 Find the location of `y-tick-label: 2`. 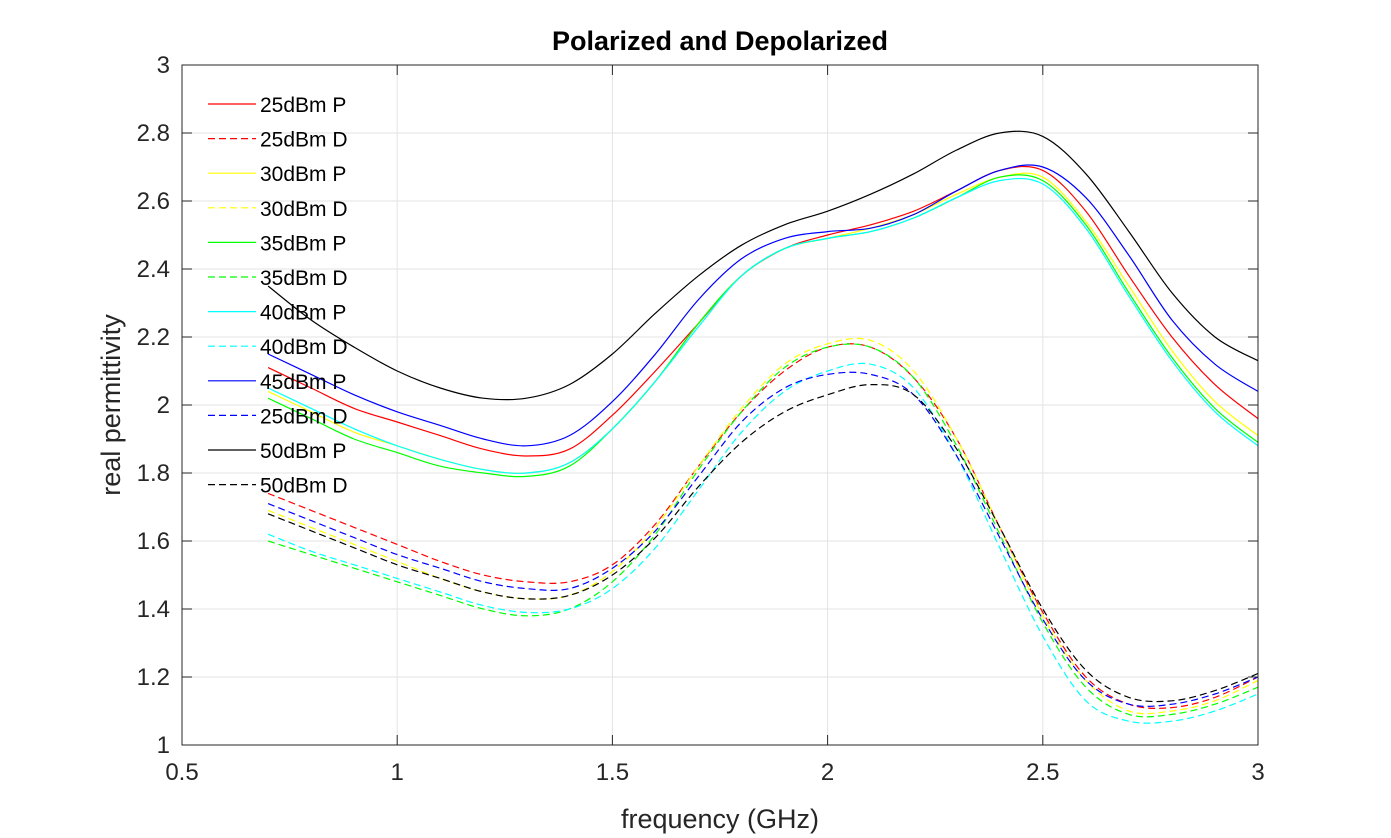

y-tick-label: 2 is located at coordinates (163, 405).